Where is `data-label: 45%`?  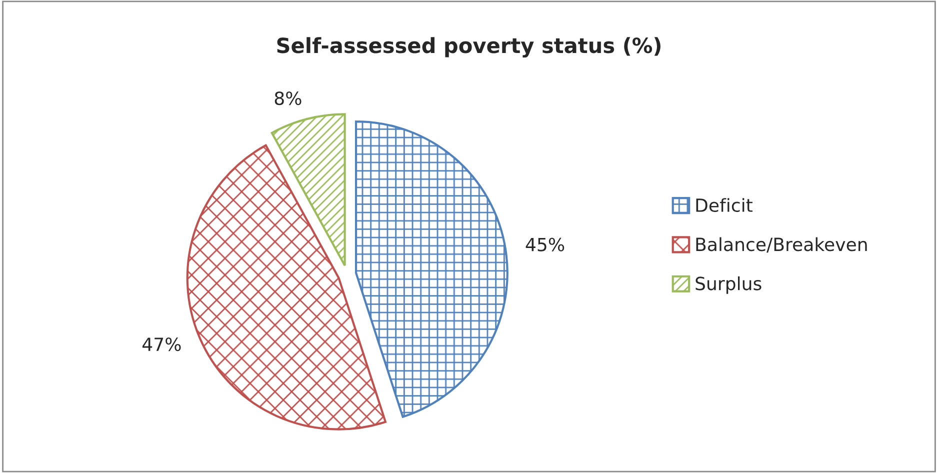
data-label: 45% is located at coordinates (545, 245).